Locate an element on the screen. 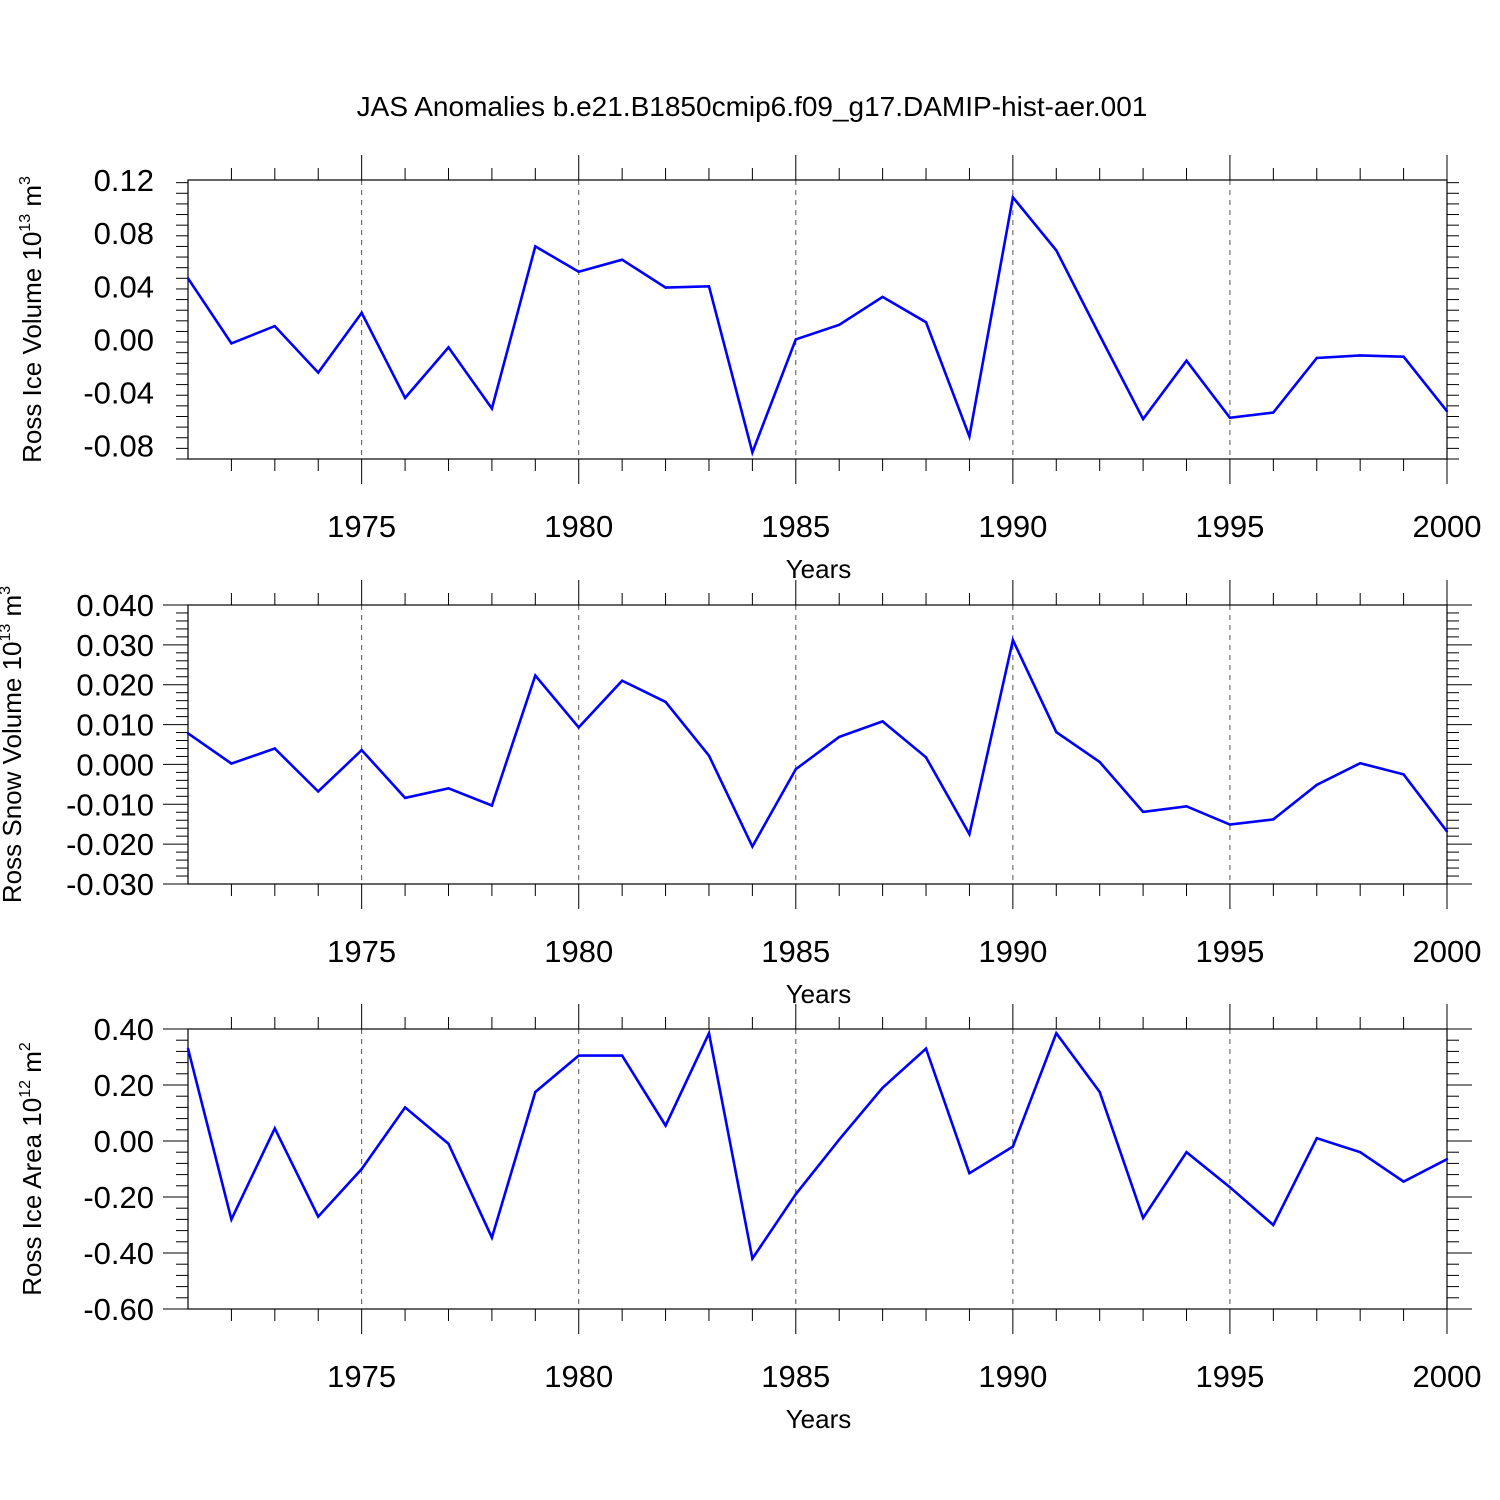 The image size is (1500, 1500). data-point-1973 is located at coordinates (275, 326).